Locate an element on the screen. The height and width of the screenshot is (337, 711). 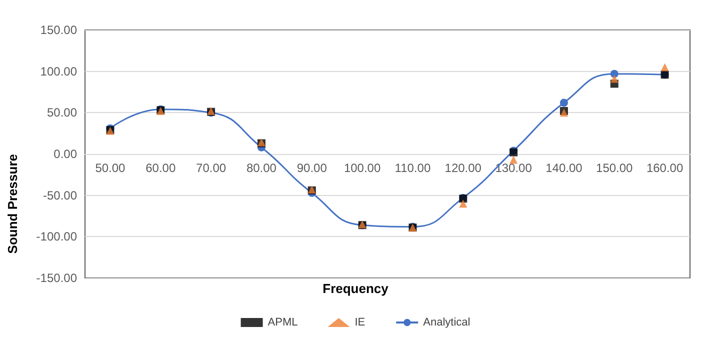
y-tick-label: 0.00 is located at coordinates (66, 154).